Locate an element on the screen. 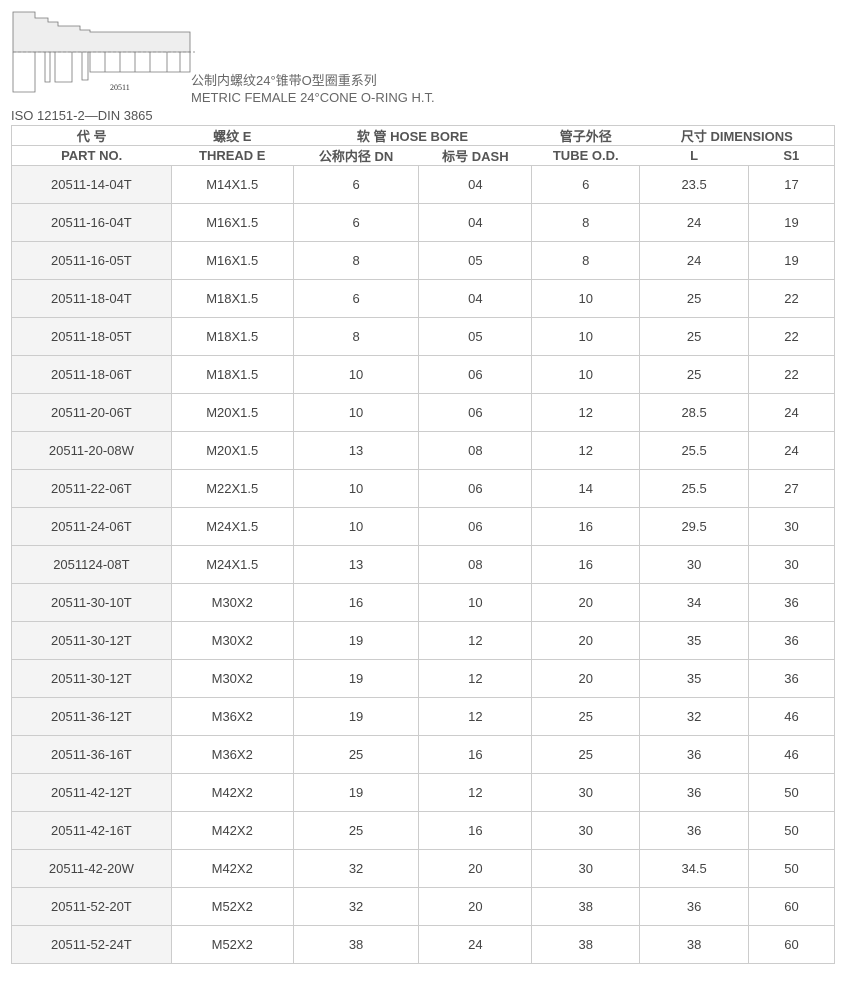 The height and width of the screenshot is (983, 856). cell-part-no: 20511-30-12T is located at coordinates (91, 678).